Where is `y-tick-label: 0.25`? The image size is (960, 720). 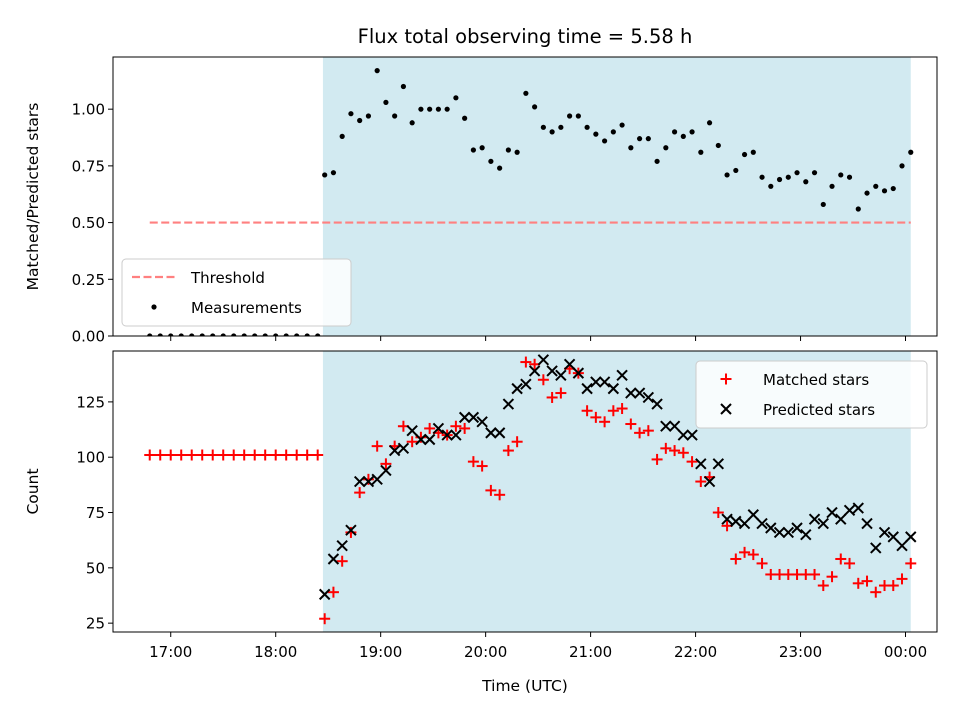
y-tick-label: 0.25 is located at coordinates (88, 280).